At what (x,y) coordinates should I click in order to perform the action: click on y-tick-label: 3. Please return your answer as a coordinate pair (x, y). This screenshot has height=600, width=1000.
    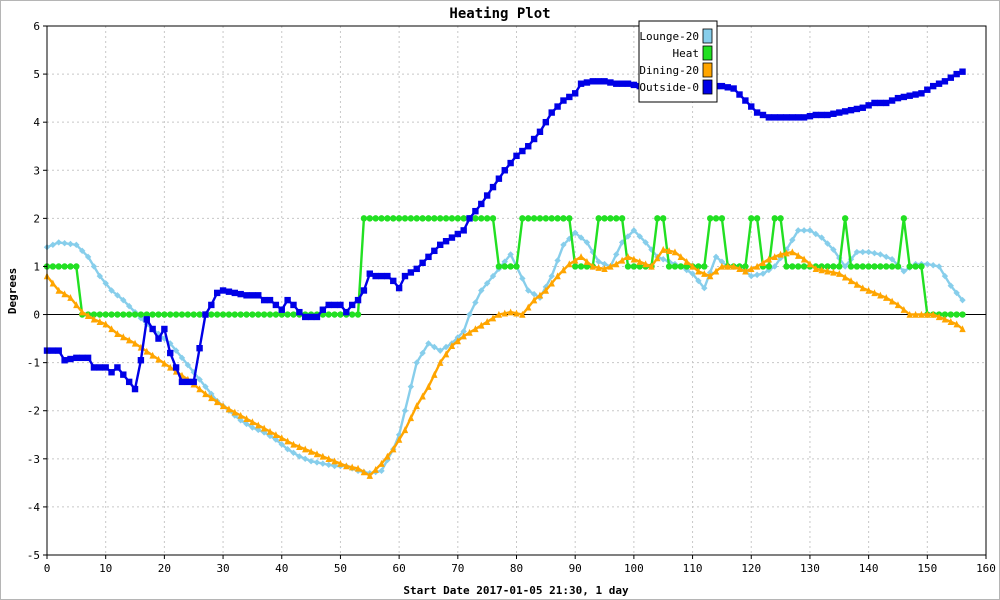
    Looking at the image, I should click on (36, 170).